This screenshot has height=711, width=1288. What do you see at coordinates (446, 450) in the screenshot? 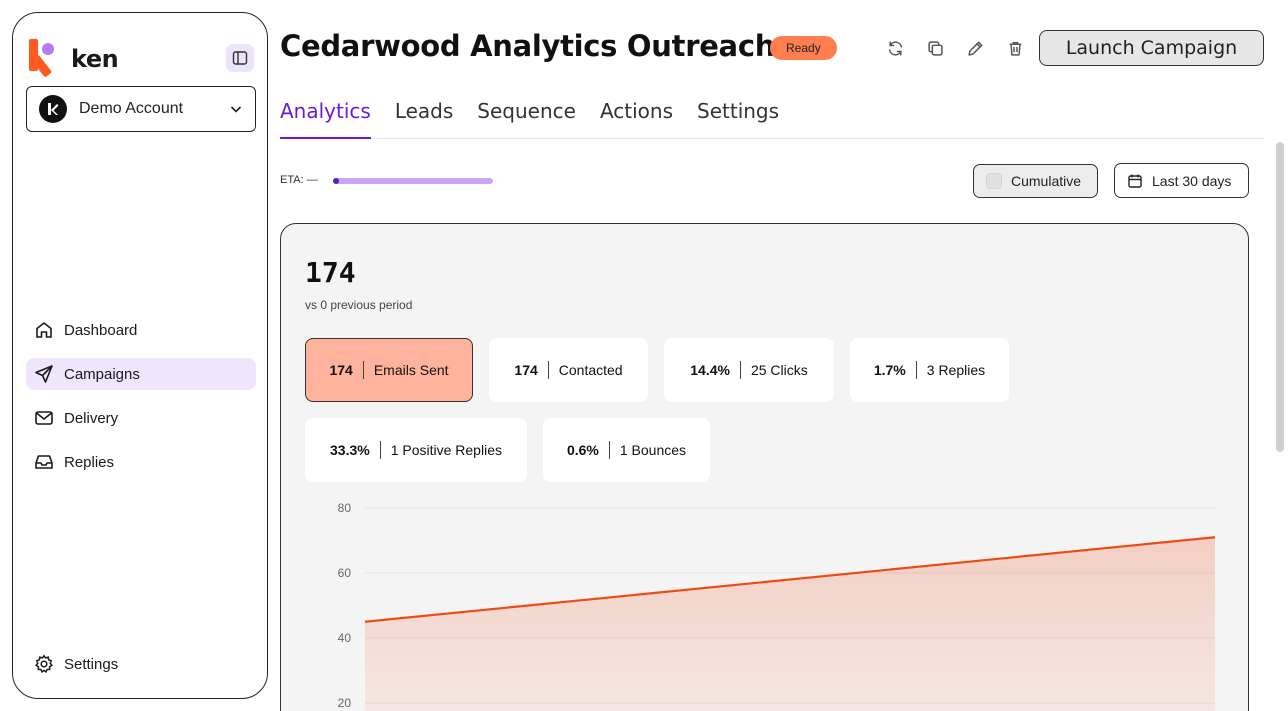
I see `stat-label: 1 Positive Replies` at bounding box center [446, 450].